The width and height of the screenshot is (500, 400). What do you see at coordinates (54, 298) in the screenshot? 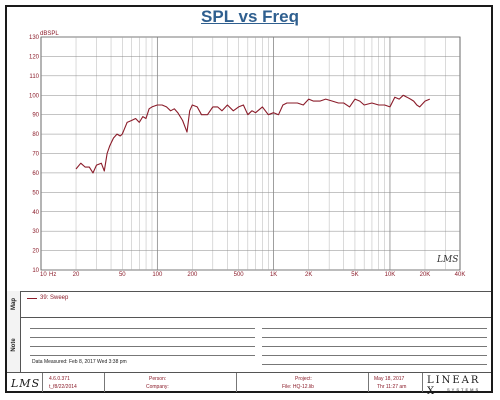
I see `legend-label: 39: Sweep` at bounding box center [54, 298].